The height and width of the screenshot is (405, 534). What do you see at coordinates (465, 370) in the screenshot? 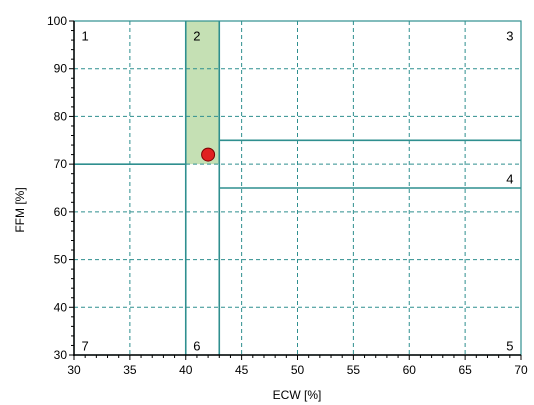
I see `x-tick-label: 65` at bounding box center [465, 370].